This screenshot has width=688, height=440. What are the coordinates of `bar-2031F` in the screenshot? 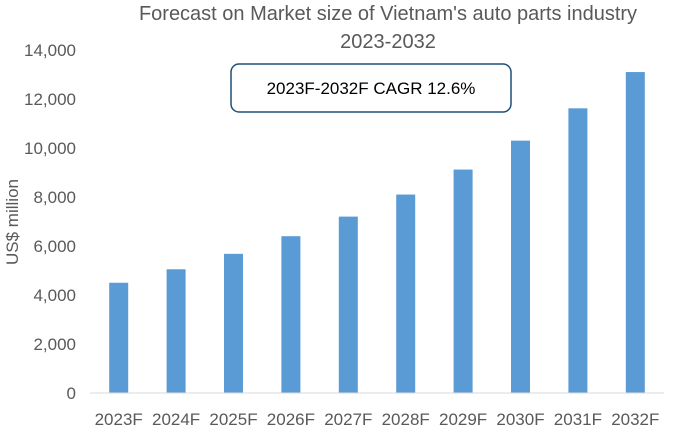 It's located at (578, 250).